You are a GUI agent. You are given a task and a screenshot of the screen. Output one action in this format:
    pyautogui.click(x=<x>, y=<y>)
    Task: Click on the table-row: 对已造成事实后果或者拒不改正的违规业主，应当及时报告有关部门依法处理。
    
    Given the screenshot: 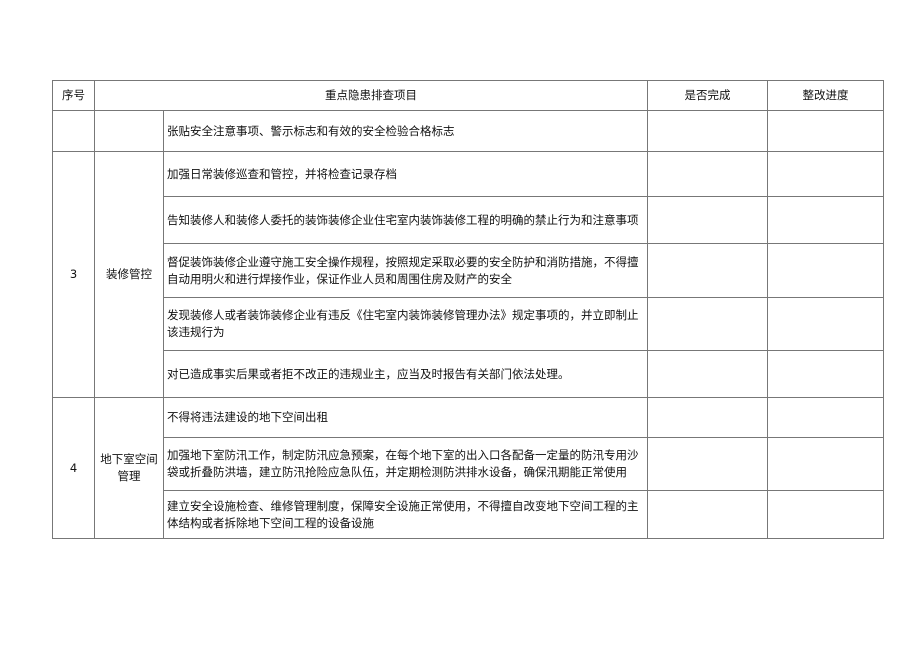 What is the action you would take?
    pyautogui.click(x=468, y=374)
    